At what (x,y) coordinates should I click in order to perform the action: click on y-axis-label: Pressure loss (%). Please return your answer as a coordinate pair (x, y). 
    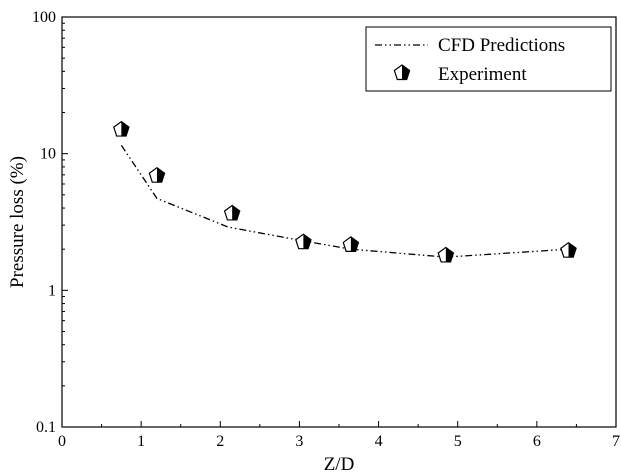
    Looking at the image, I should click on (17, 222).